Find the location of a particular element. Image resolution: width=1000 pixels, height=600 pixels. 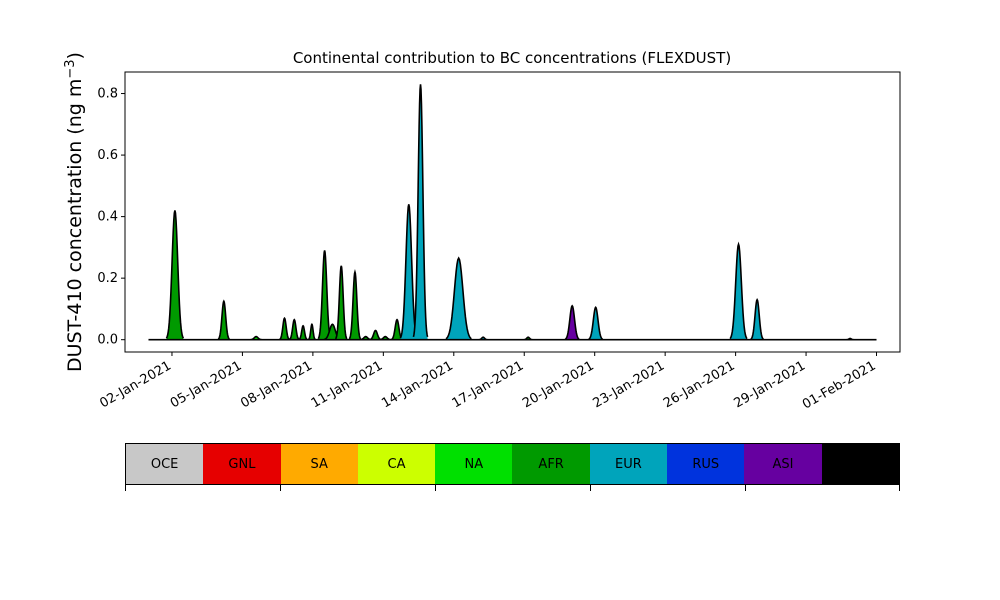

legend-cell-gnl: GNL is located at coordinates (242, 464).